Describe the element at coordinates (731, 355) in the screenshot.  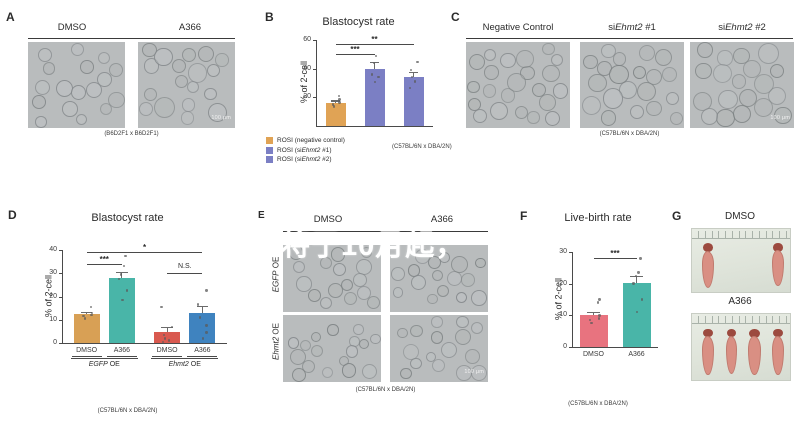
I see `fetus-body` at that location.